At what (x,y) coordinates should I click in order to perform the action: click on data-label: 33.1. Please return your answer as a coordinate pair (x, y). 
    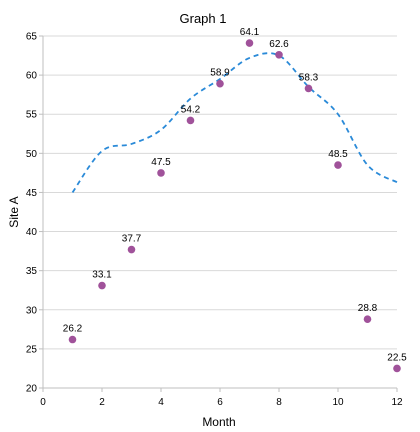
    Looking at the image, I should click on (102, 275).